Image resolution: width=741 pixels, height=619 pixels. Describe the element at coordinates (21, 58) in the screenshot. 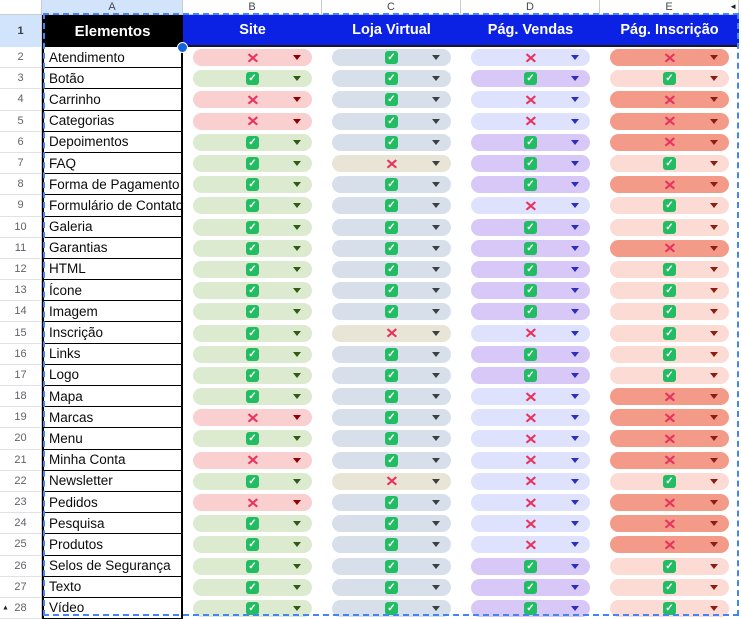

I see `row-number: 2` at that location.